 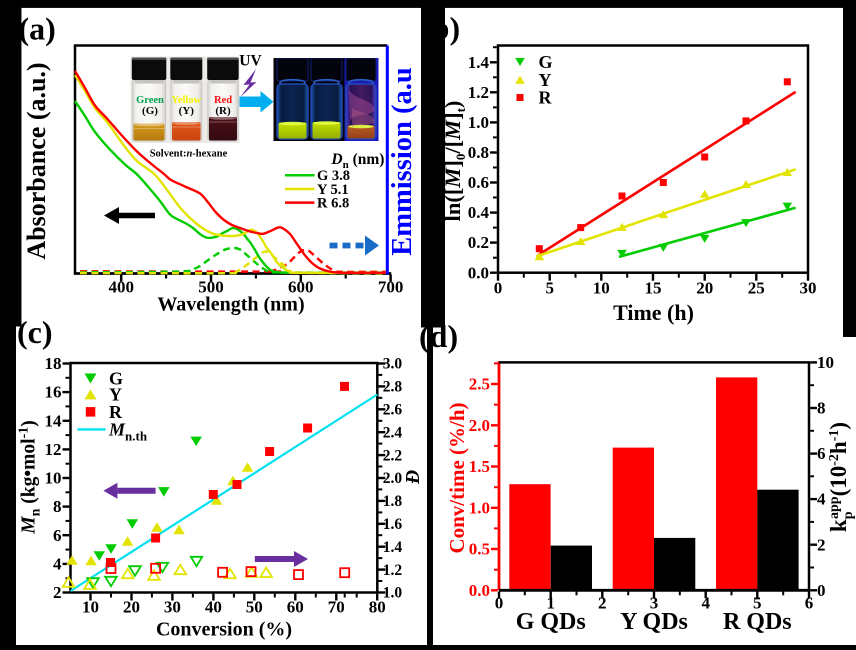 I want to click on svg-text: (G), so click(x=150, y=111).